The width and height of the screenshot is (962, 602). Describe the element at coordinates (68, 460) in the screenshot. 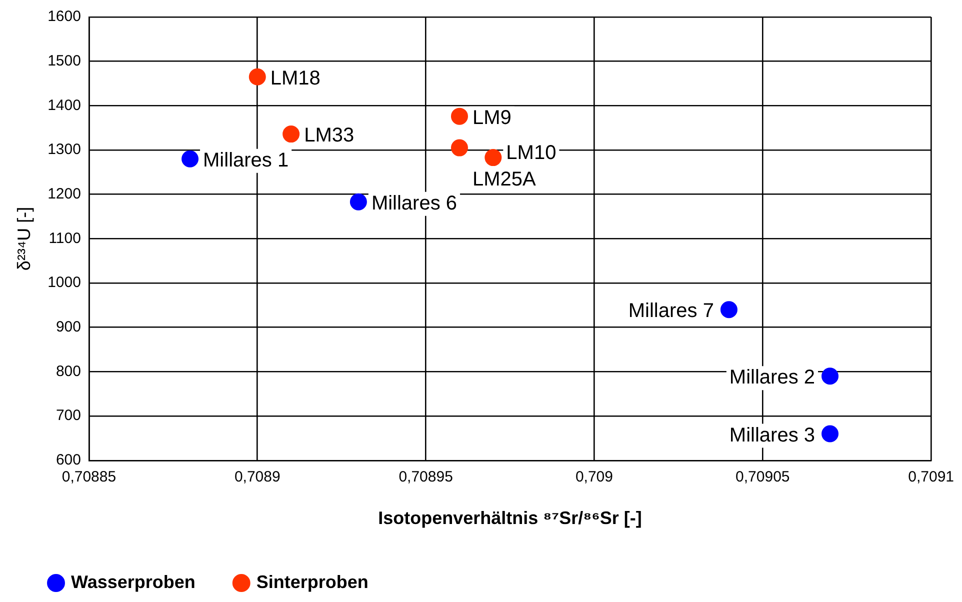

I see `y-tick-label: 600` at that location.